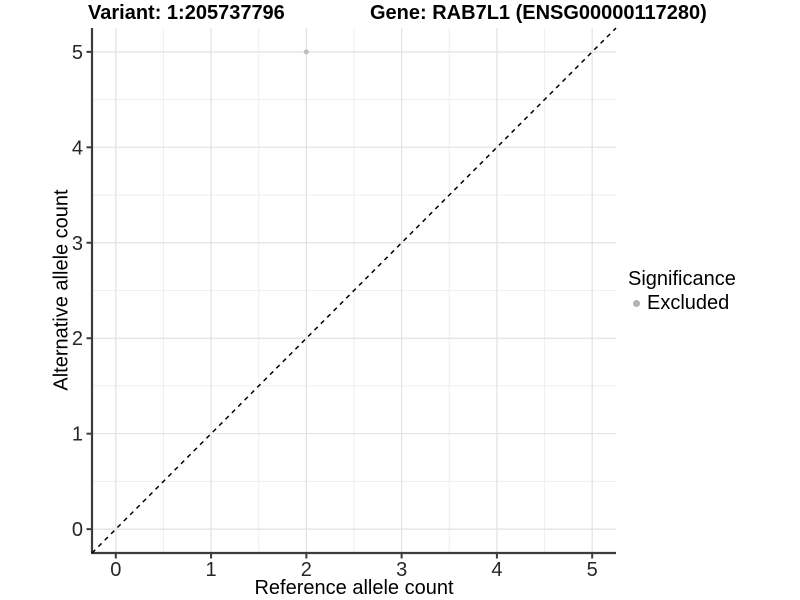  What do you see at coordinates (115, 570) in the screenshot?
I see `x-tick-label: 0` at bounding box center [115, 570].